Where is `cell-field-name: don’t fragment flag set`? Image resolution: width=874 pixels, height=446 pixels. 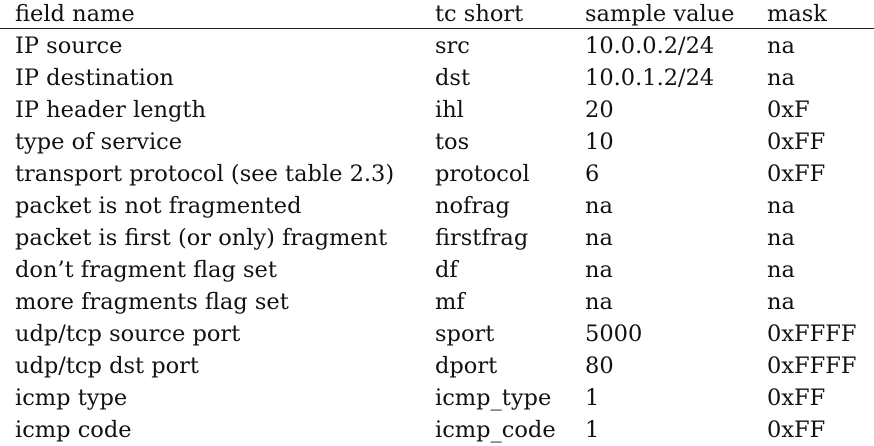
cell-field-name: don’t fragment flag set is located at coordinates (146, 270).